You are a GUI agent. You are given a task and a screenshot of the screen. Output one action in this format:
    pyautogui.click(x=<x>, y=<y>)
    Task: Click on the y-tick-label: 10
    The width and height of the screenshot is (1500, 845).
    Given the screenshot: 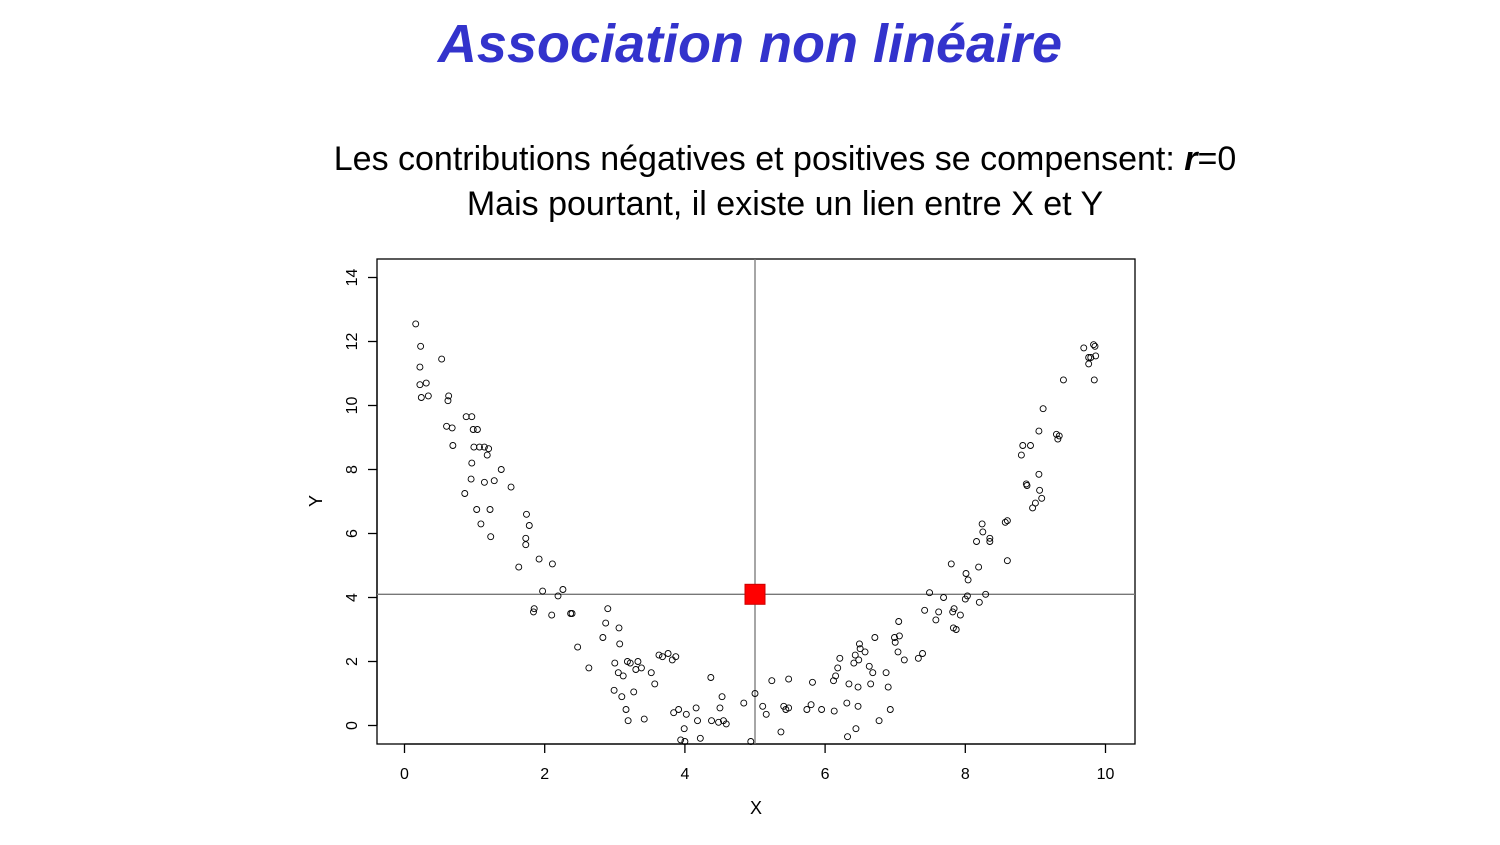 What is the action you would take?
    pyautogui.click(x=352, y=406)
    